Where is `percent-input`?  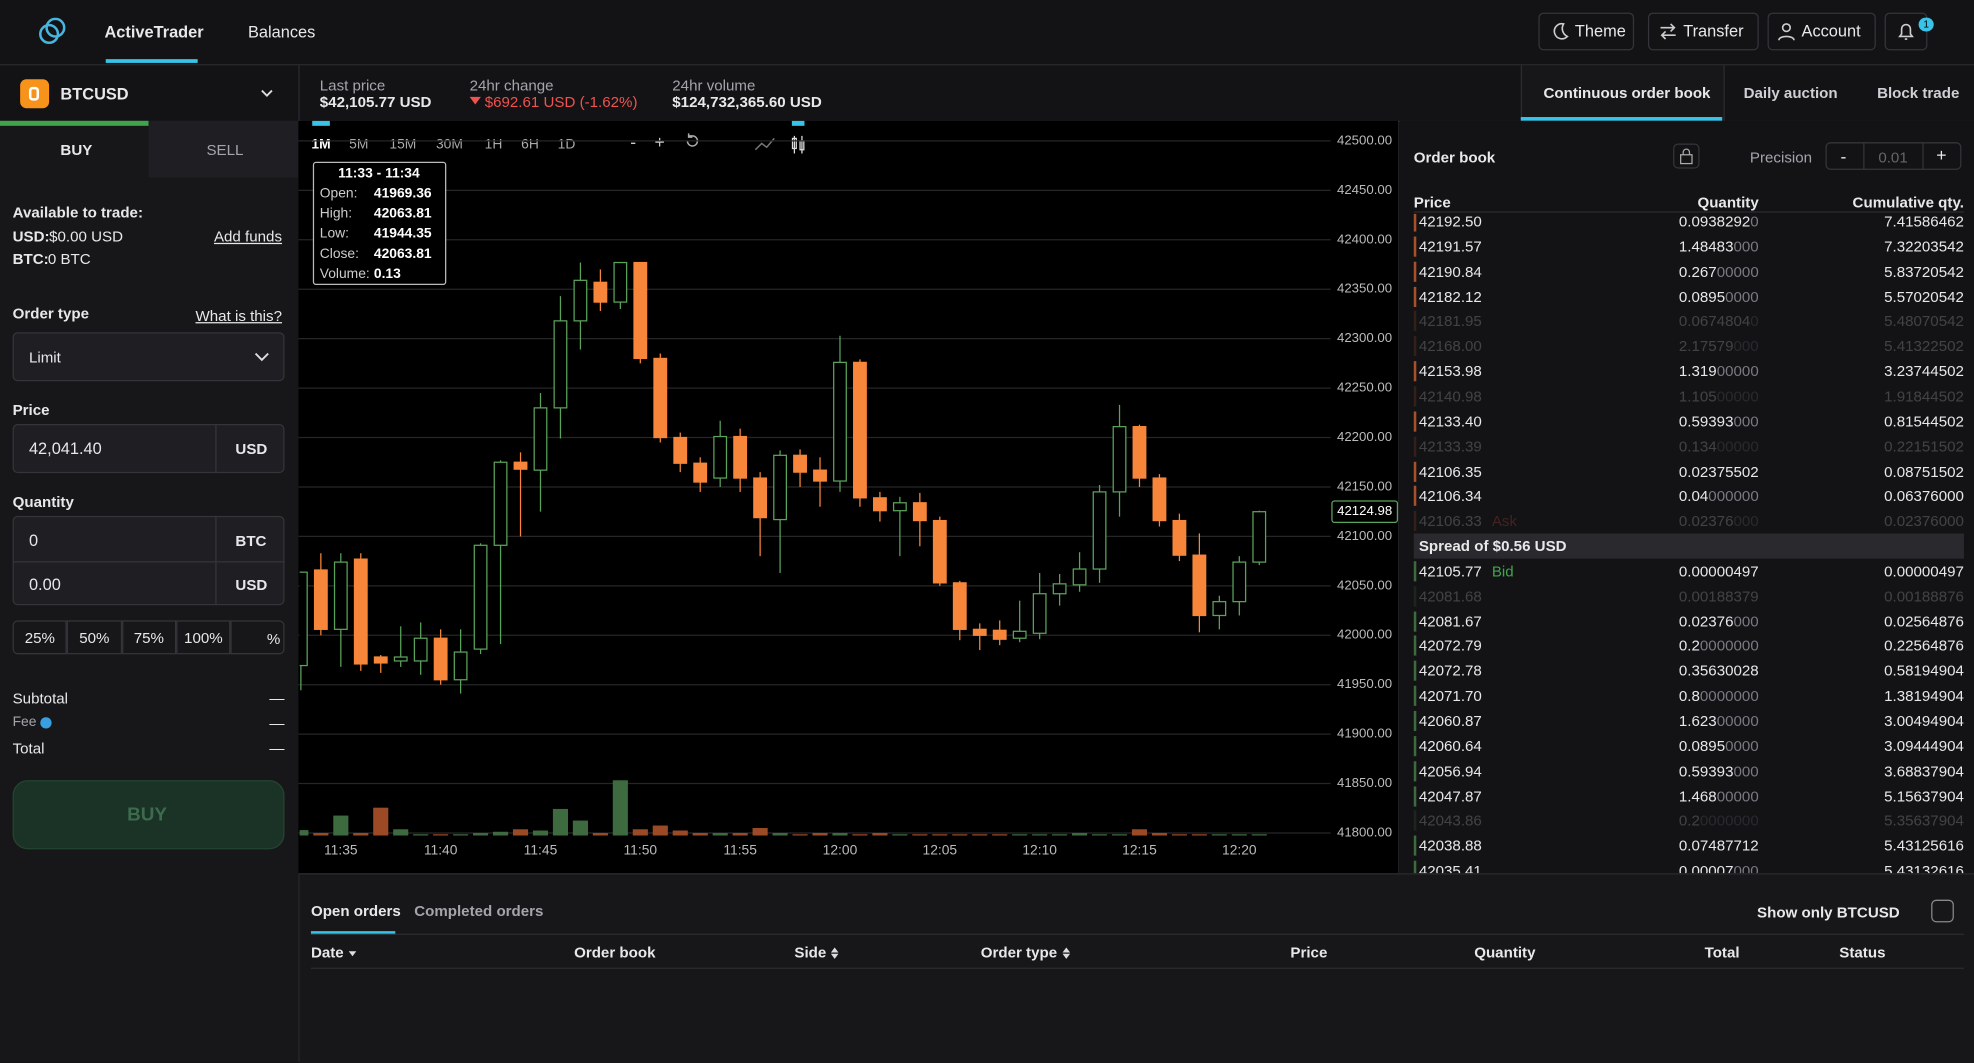 percent-input is located at coordinates (257, 637).